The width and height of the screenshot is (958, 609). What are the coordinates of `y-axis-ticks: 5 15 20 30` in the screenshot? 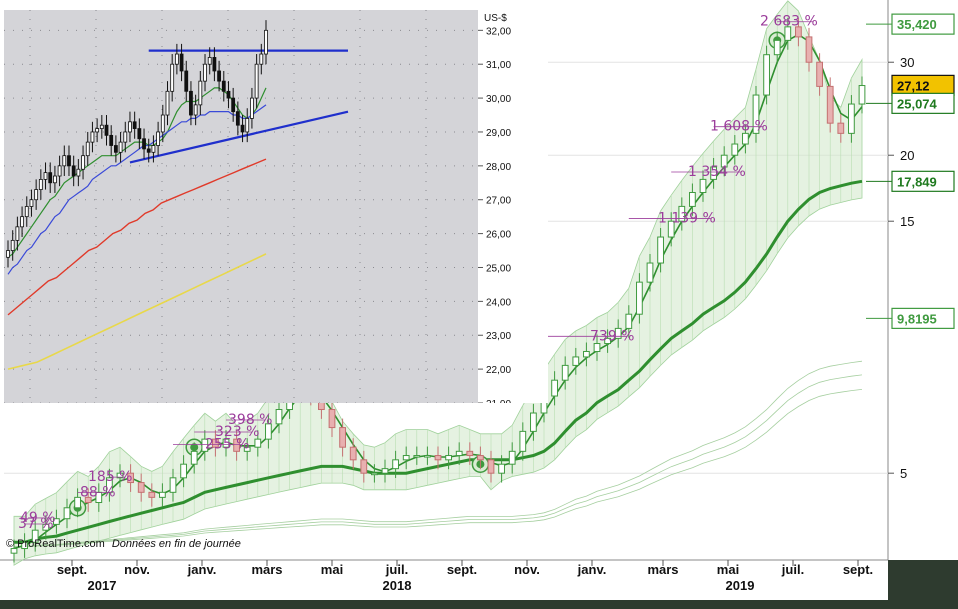 It's located at (901, 268).